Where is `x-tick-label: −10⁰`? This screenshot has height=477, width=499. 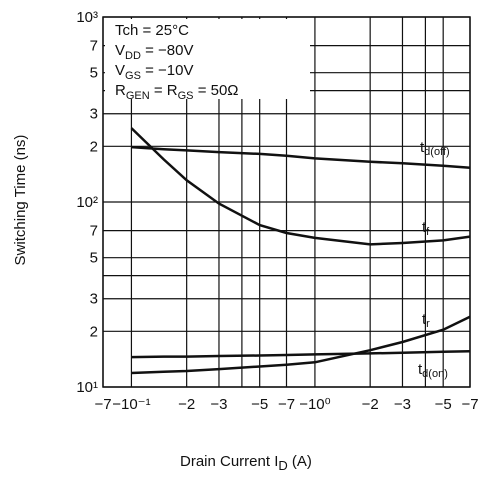
x-tick-label: −10⁰ is located at coordinates (314, 404).